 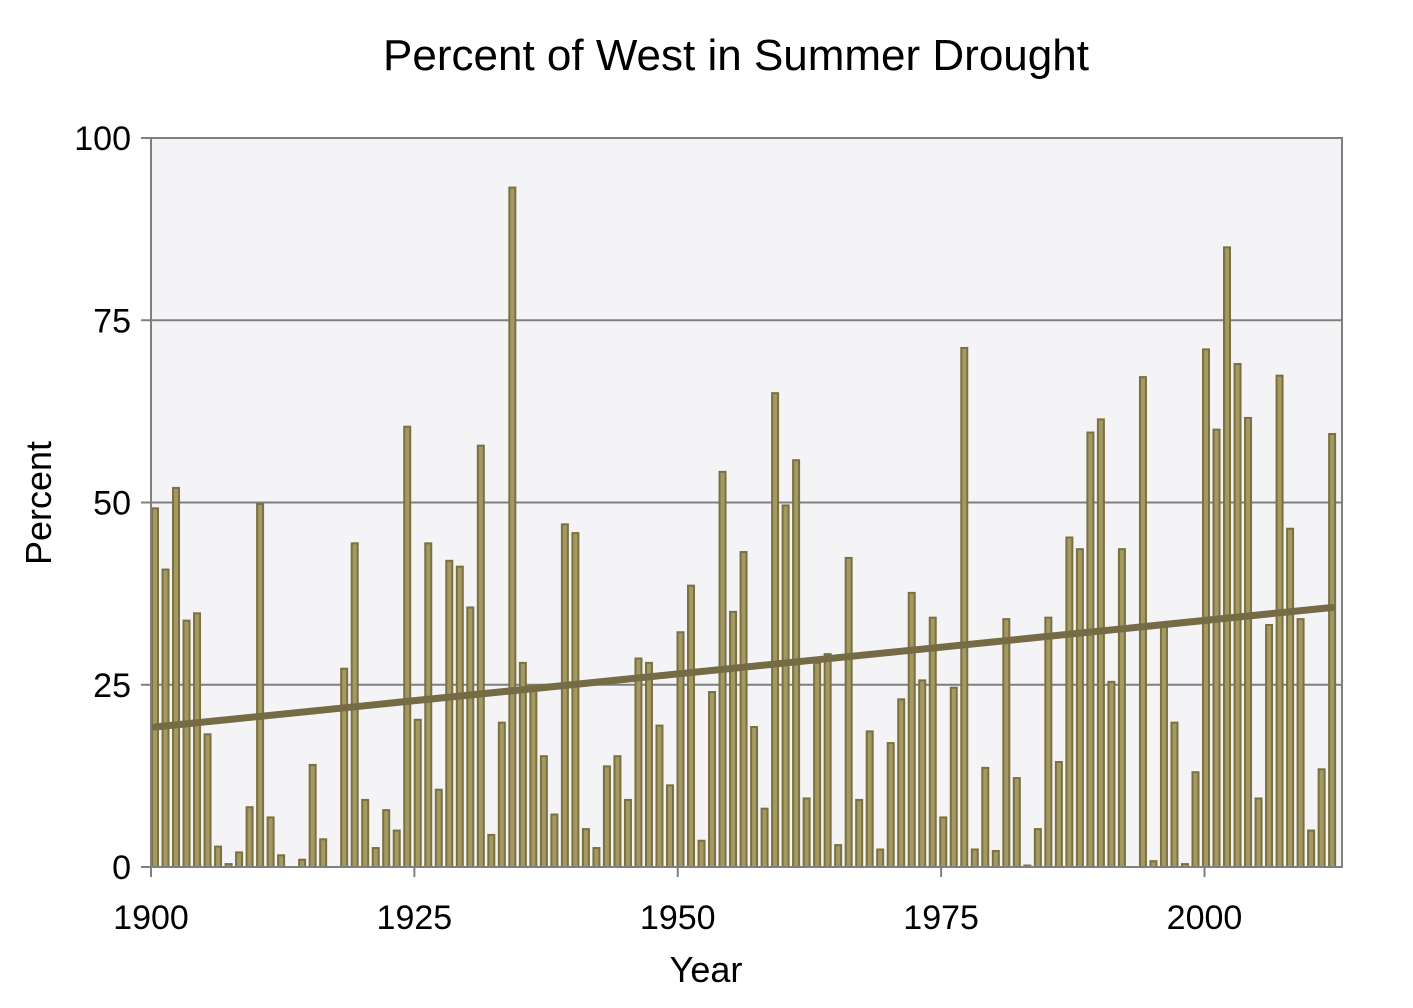 What do you see at coordinates (911, 729) in the screenshot?
I see `bar-1972` at bounding box center [911, 729].